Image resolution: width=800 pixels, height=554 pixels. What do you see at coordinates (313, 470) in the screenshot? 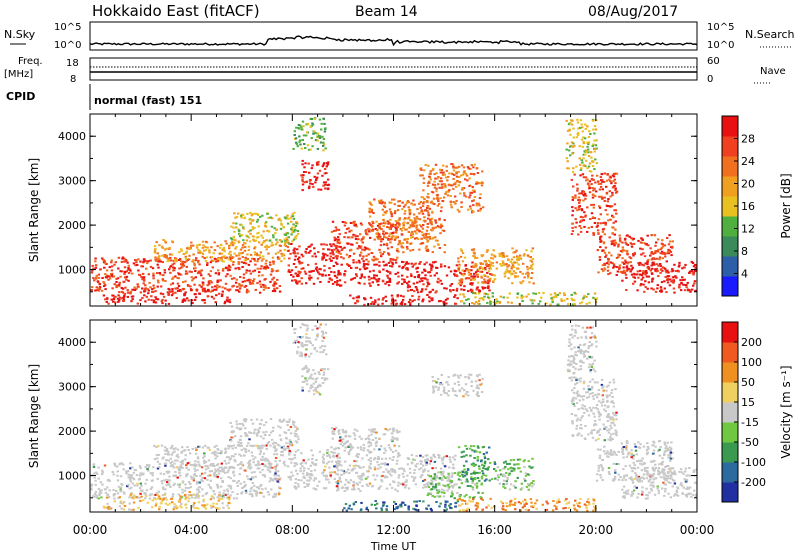
I see `data-region` at bounding box center [313, 470].